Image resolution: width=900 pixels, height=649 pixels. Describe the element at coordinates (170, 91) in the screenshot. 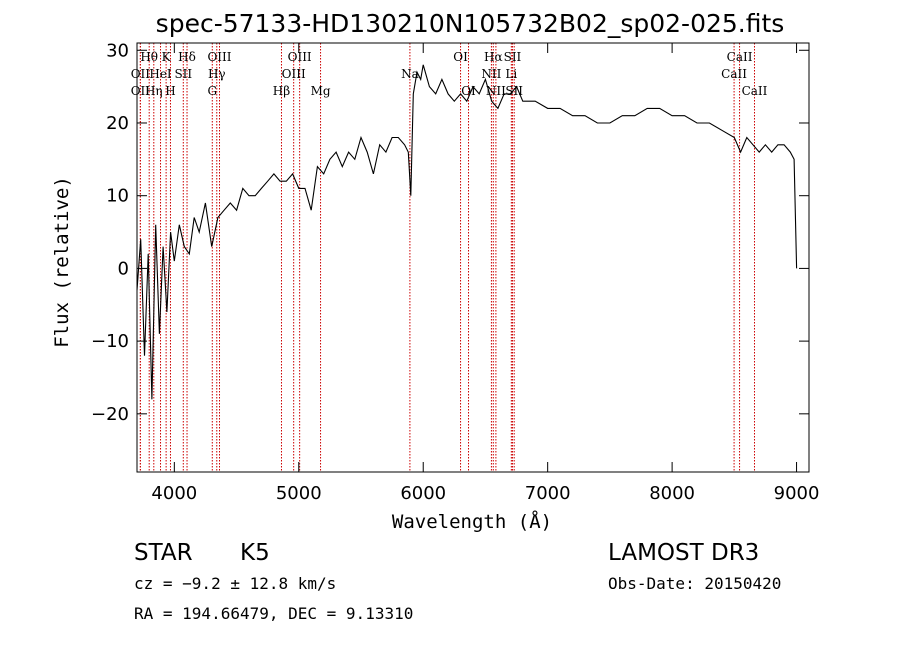

I see `spectral-line-label: H` at that location.